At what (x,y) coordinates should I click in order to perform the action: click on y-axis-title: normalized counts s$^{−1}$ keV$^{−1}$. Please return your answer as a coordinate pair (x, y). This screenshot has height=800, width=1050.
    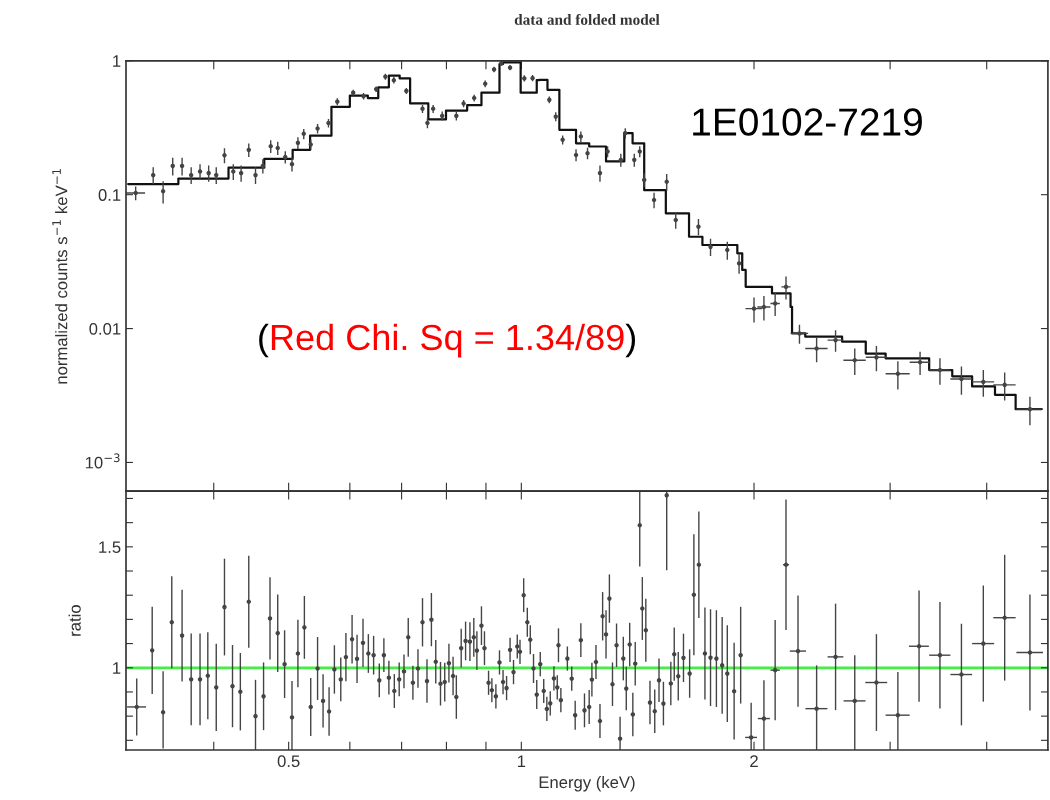
    Looking at the image, I should click on (60, 276).